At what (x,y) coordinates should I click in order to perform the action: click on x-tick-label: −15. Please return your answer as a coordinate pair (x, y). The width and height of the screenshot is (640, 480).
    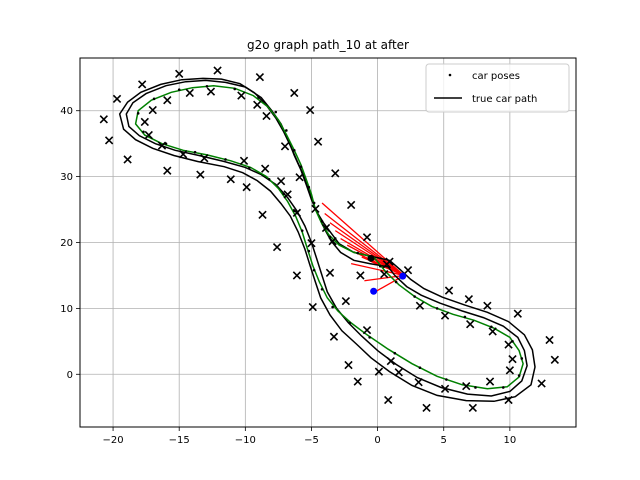
    Looking at the image, I should click on (179, 440).